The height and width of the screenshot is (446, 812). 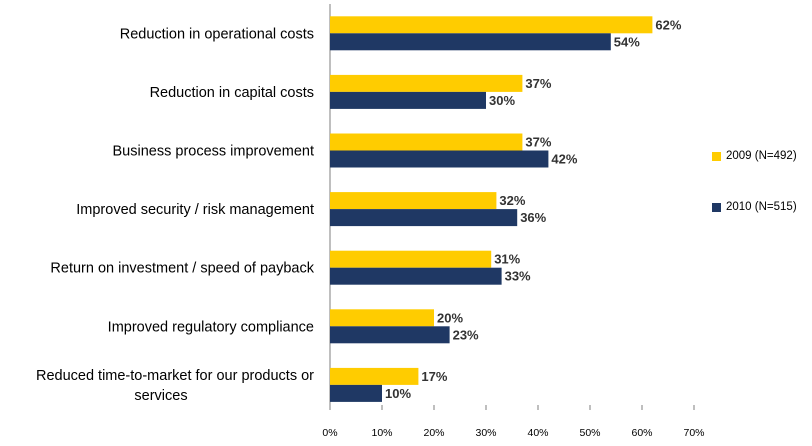 I want to click on bar-value-label: 54%, so click(x=627, y=41).